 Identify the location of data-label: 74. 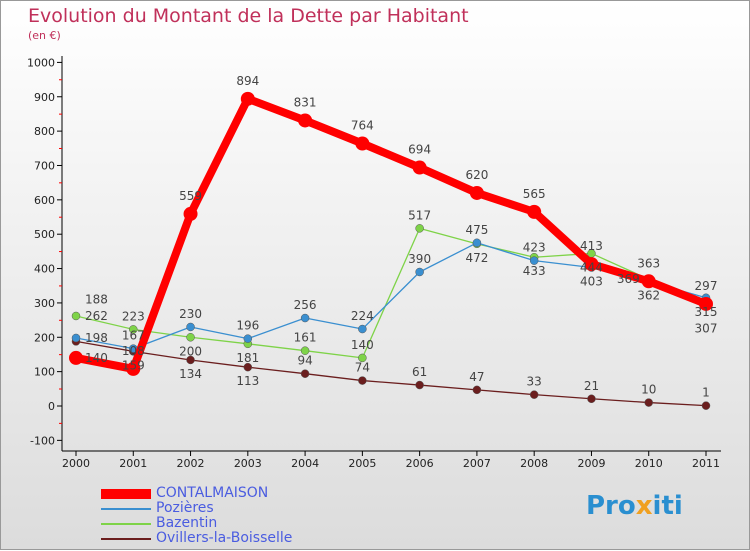
(362, 368).